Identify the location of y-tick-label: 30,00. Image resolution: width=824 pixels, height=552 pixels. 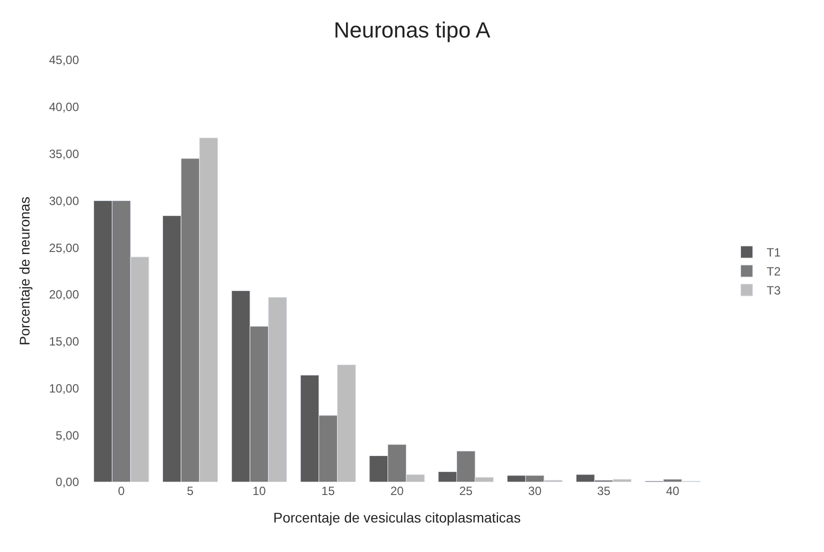
(64, 201).